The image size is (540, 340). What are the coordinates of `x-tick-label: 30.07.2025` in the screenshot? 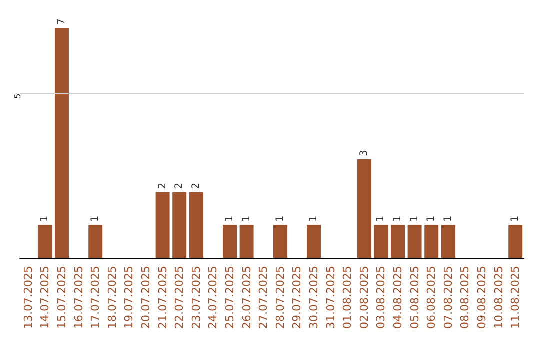 It's located at (314, 298).